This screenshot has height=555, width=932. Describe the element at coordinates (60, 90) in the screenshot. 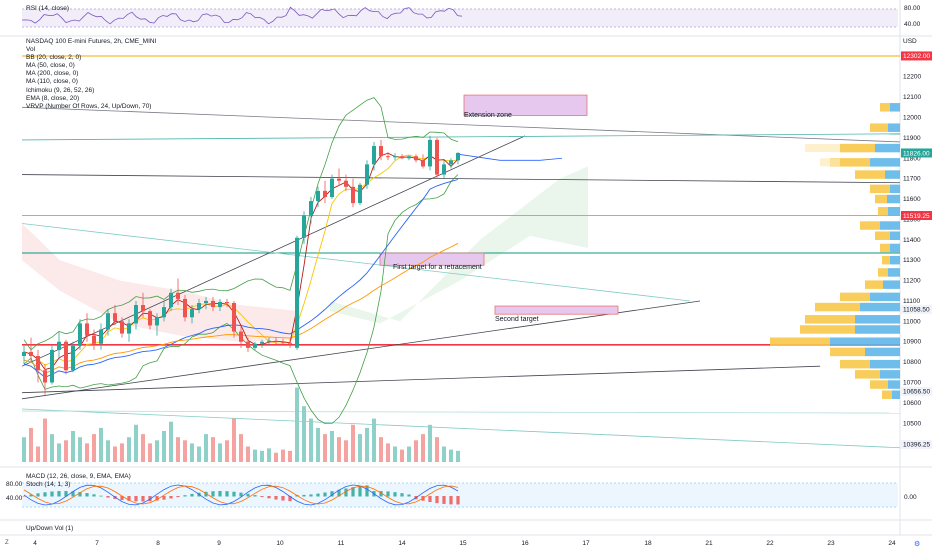

I see `indicator-ichimoku: Ichimoku (9, 26, 52, 26)` at that location.